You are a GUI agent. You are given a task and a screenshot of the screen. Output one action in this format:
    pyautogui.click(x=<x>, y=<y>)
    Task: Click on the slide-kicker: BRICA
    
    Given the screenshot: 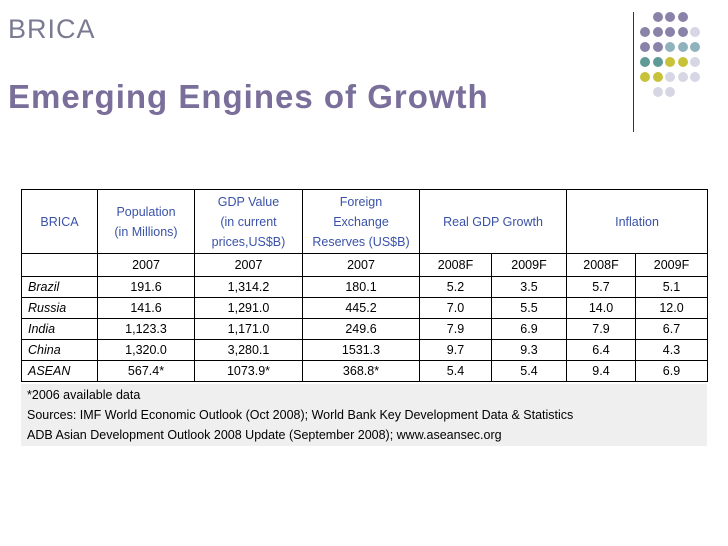 What is the action you would take?
    pyautogui.click(x=52, y=29)
    